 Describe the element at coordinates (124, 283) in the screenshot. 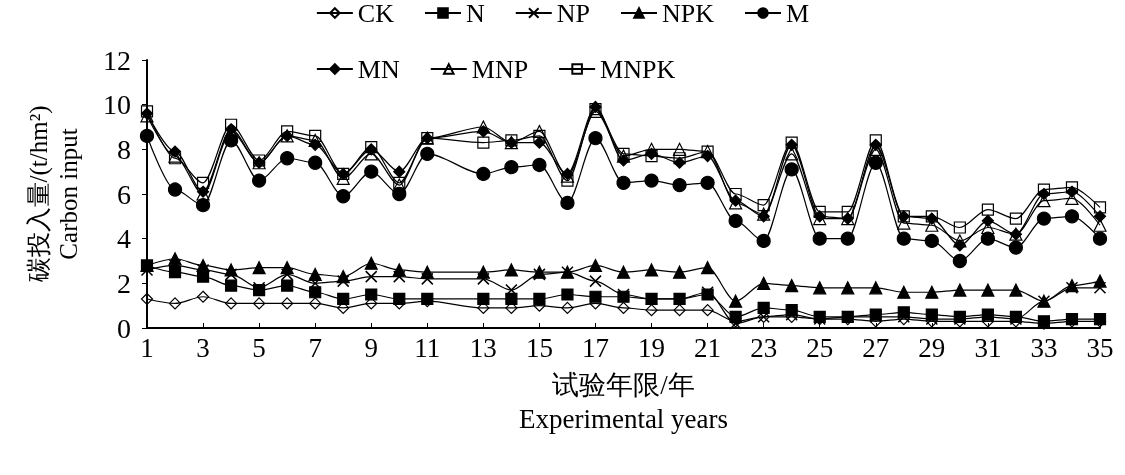

I see `y-tick-label: 2` at that location.